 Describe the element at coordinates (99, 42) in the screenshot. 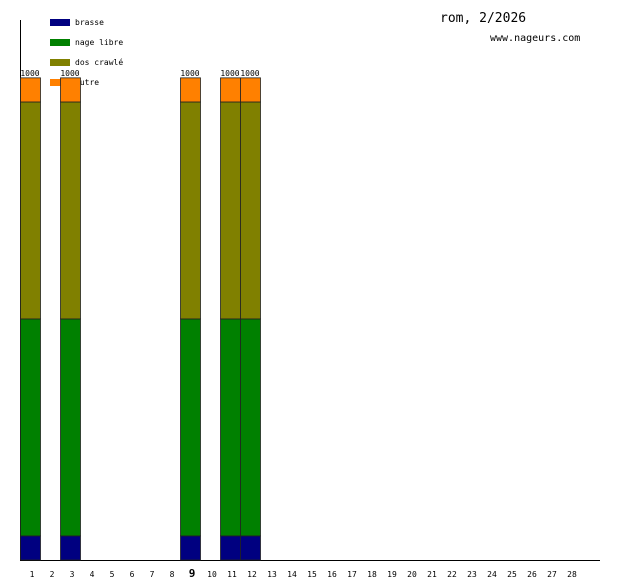

I see `legend-label: nage libre` at that location.